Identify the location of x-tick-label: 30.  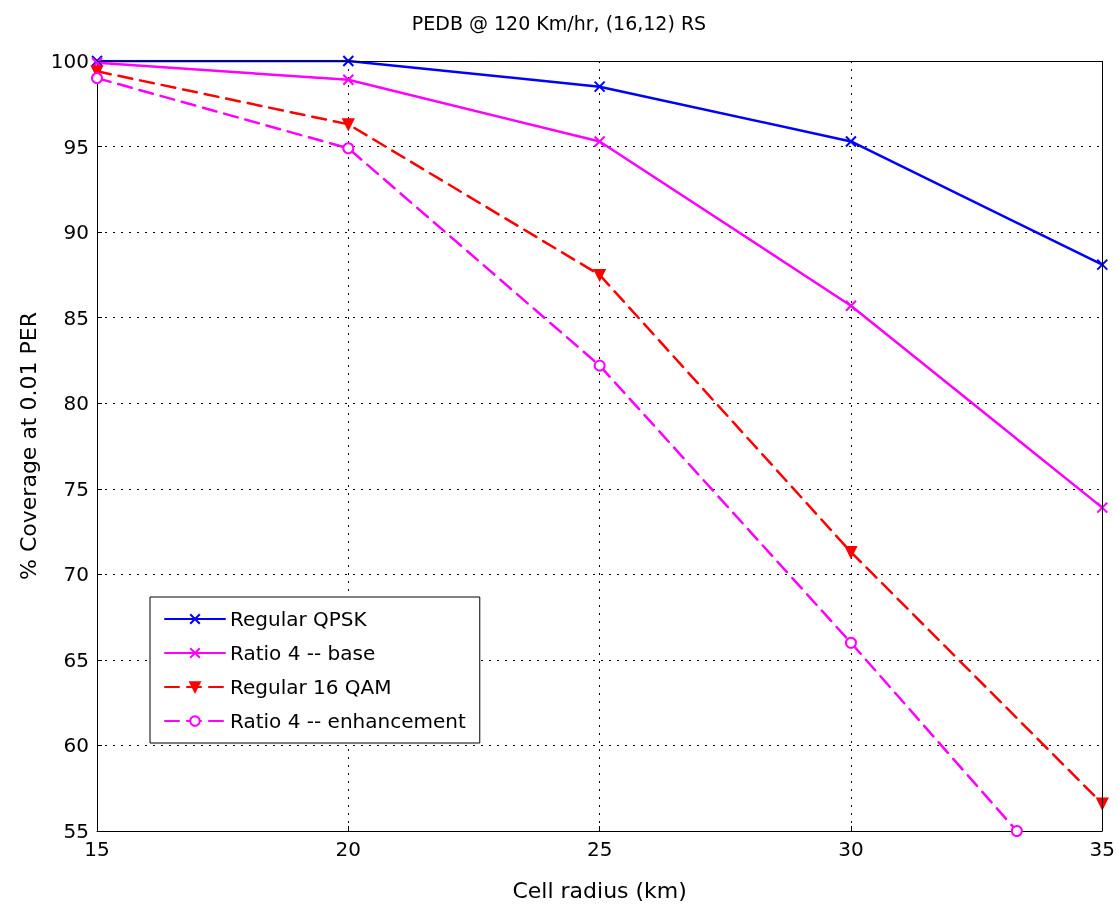
(851, 849).